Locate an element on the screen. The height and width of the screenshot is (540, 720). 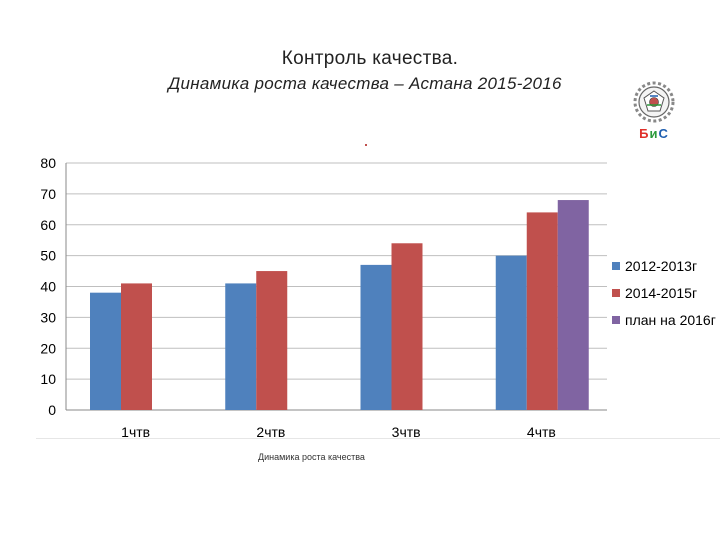
bar-1-2чтв is located at coordinates (241, 346).